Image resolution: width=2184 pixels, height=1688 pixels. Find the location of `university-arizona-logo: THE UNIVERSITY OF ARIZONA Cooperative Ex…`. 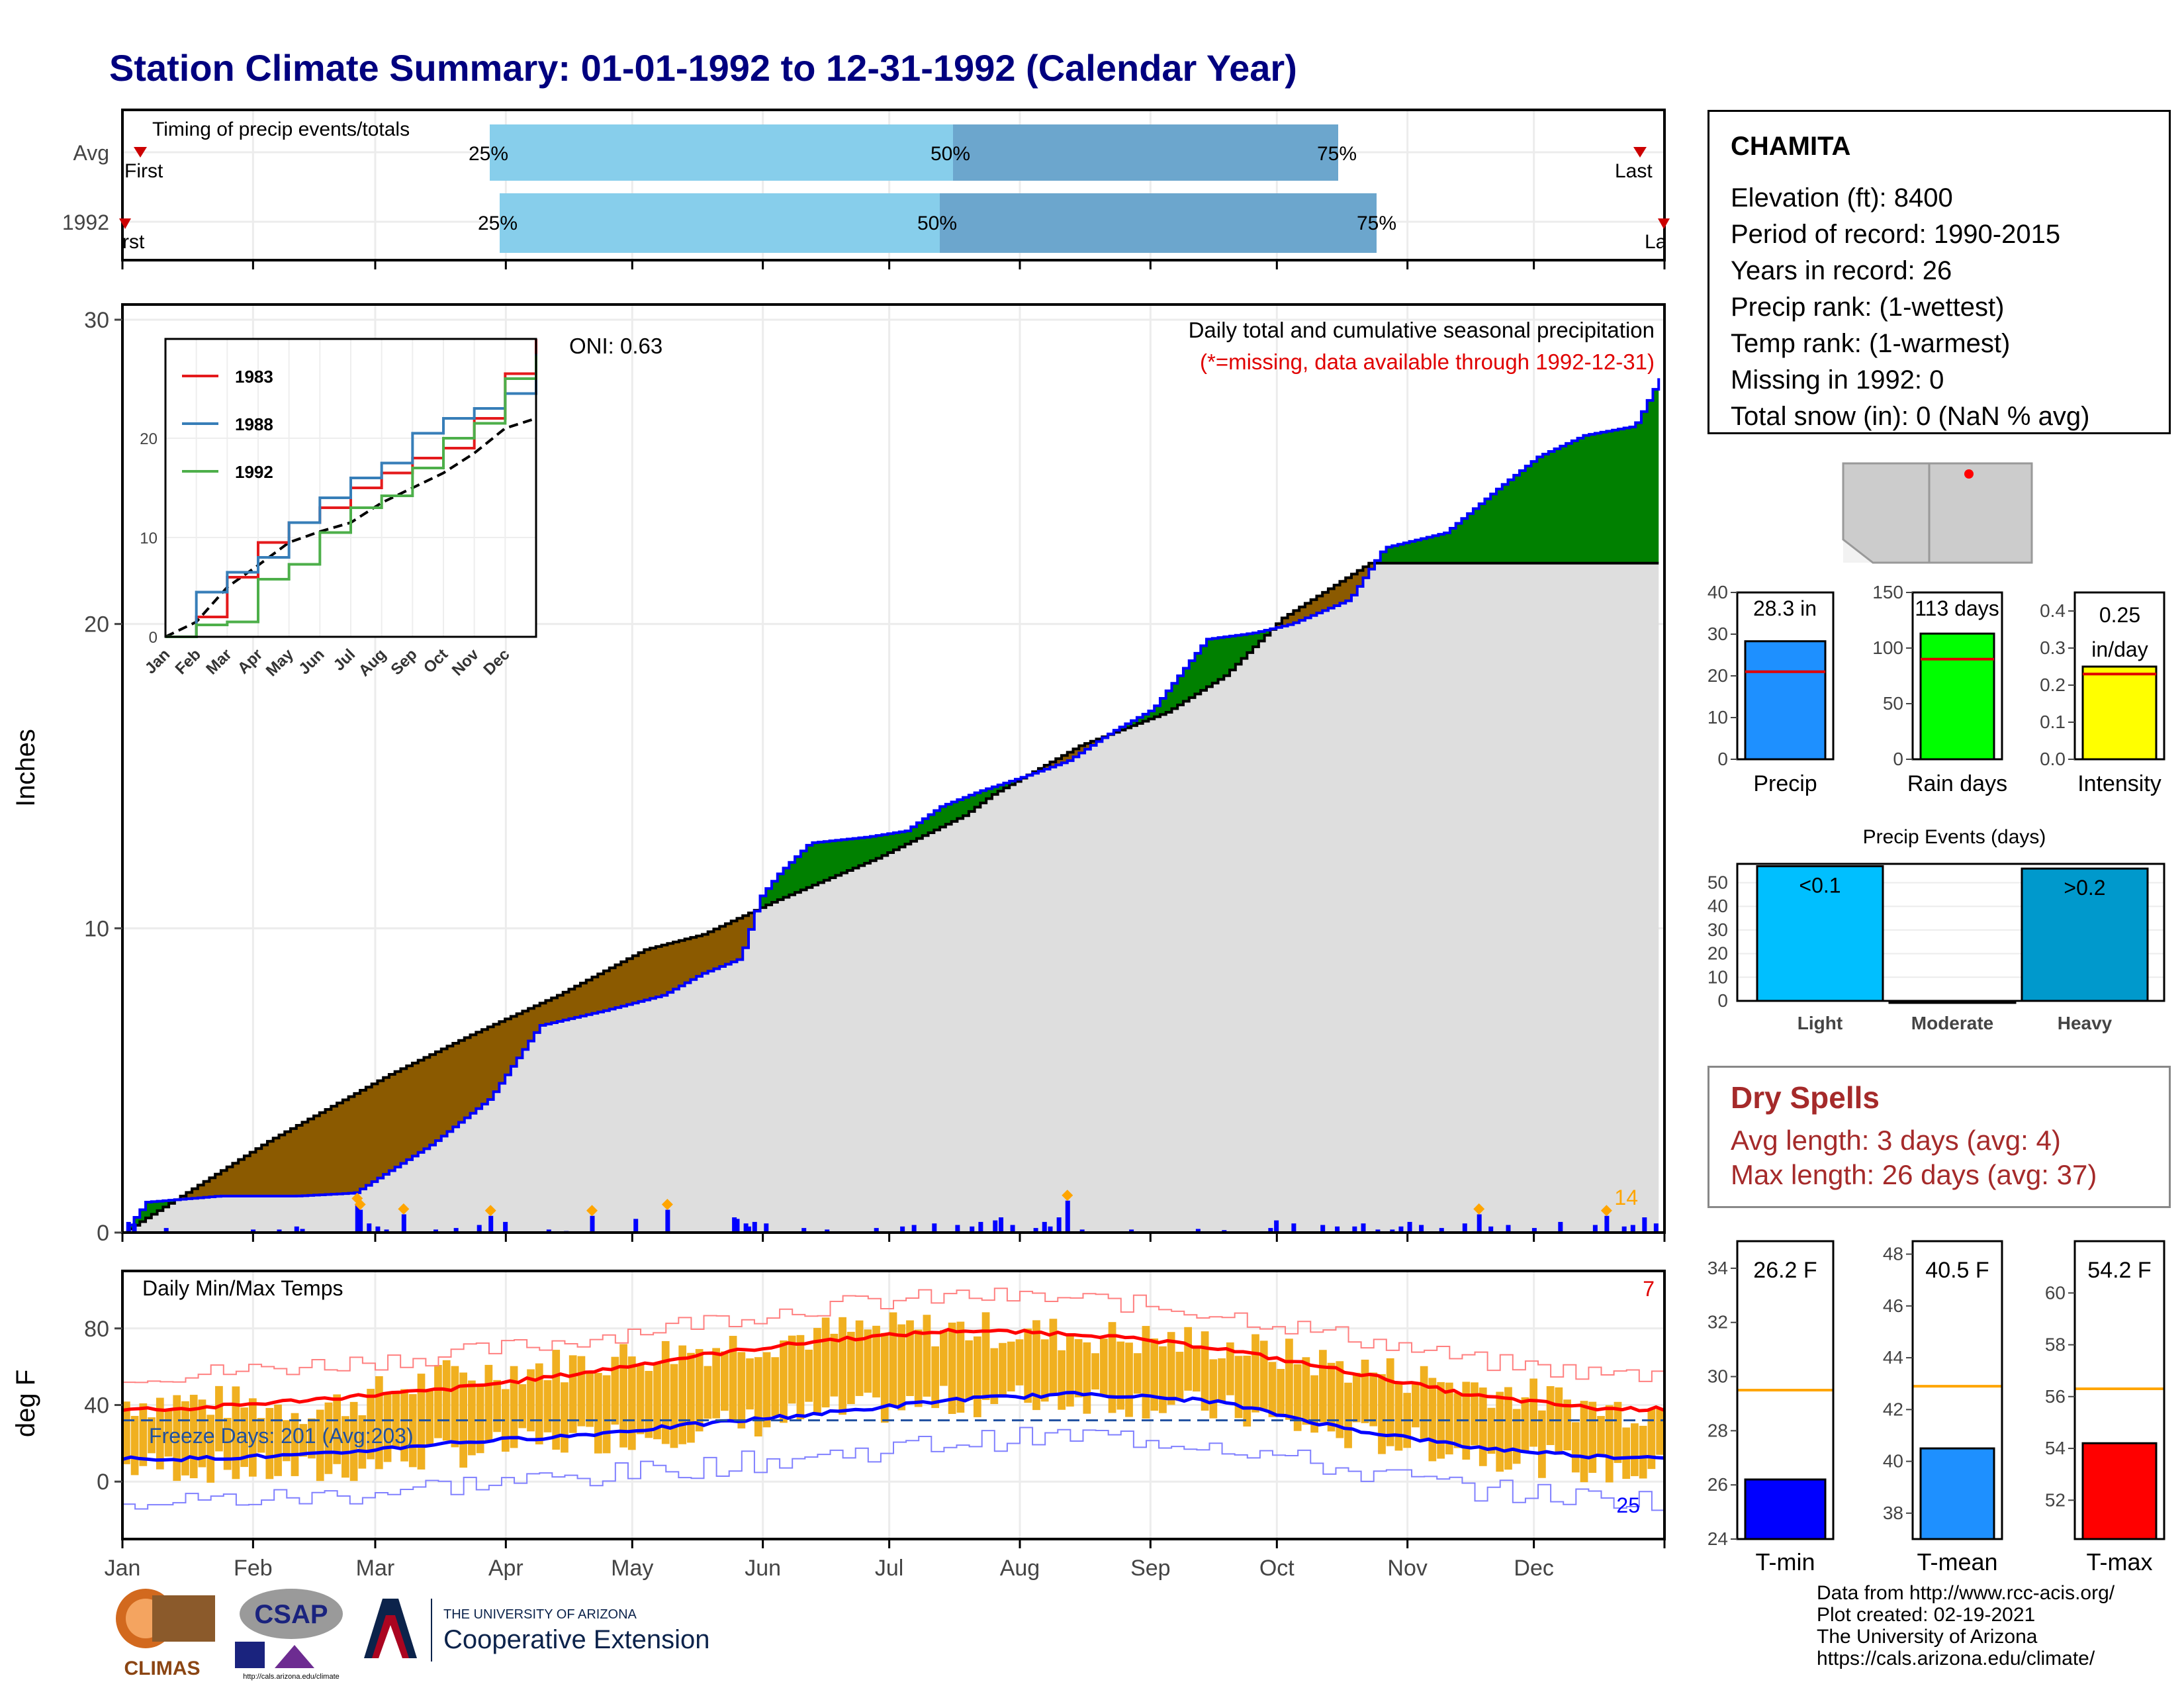

university-arizona-logo: THE UNIVERSITY OF ARIZONA Cooperative Ex… is located at coordinates (549, 1631).